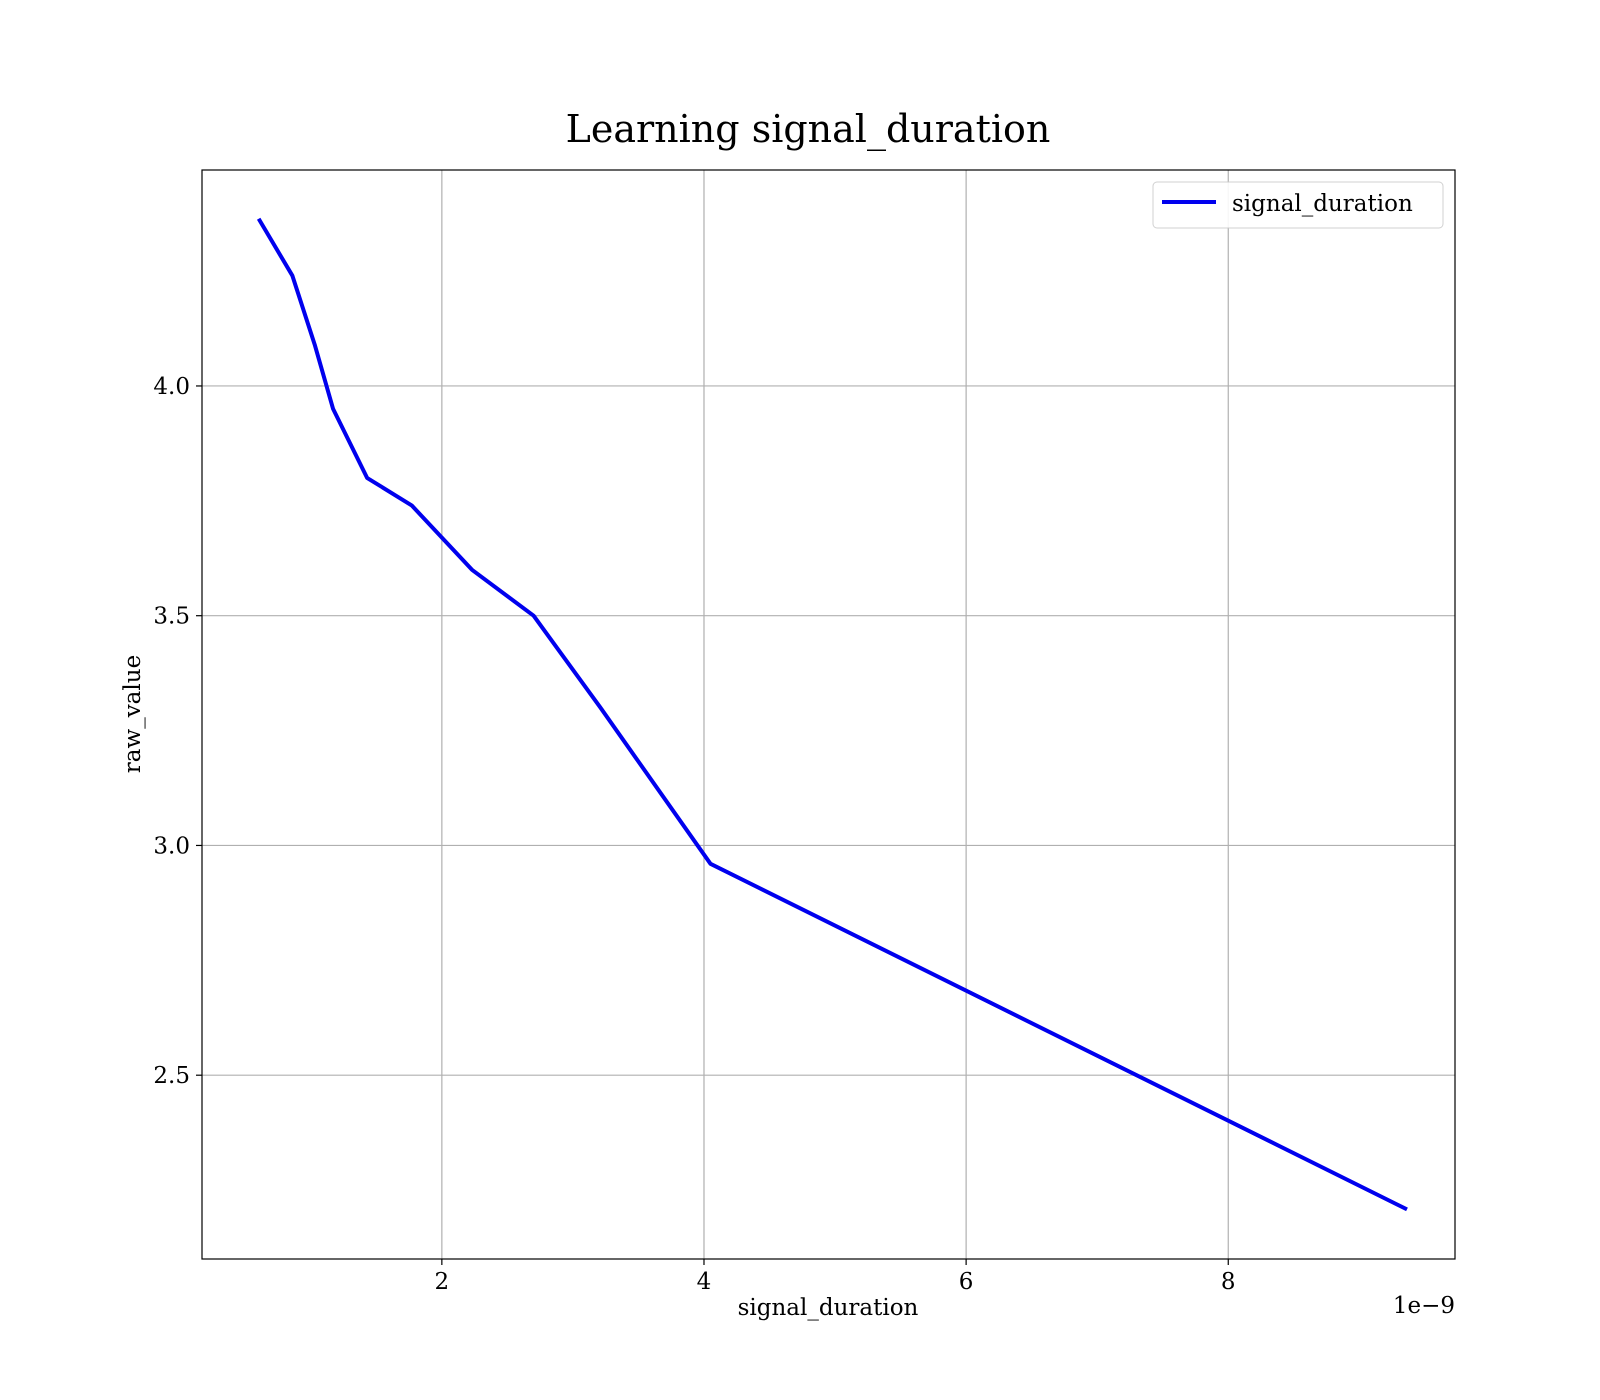 The image size is (1600, 1400). What do you see at coordinates (442, 1282) in the screenshot?
I see `x-tick-label: 2` at bounding box center [442, 1282].